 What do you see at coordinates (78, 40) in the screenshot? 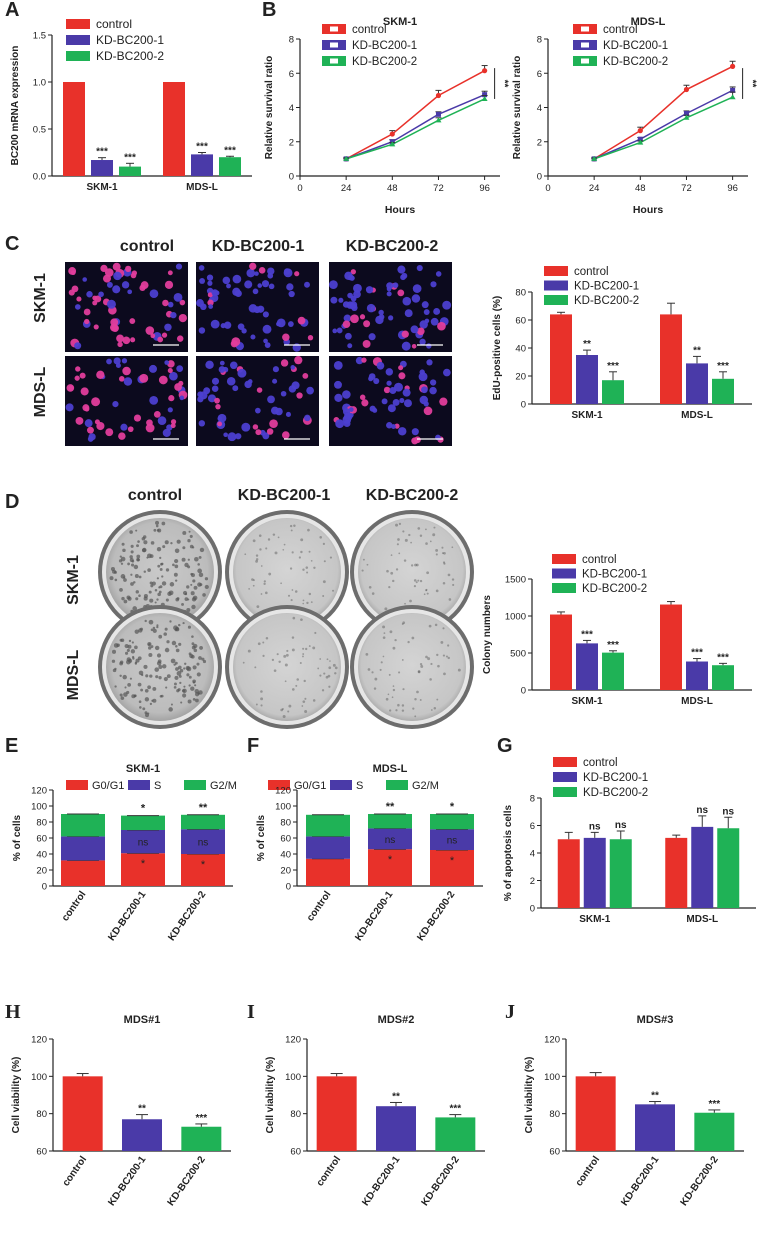
I see `legend-swatch-kd1` at bounding box center [78, 40].